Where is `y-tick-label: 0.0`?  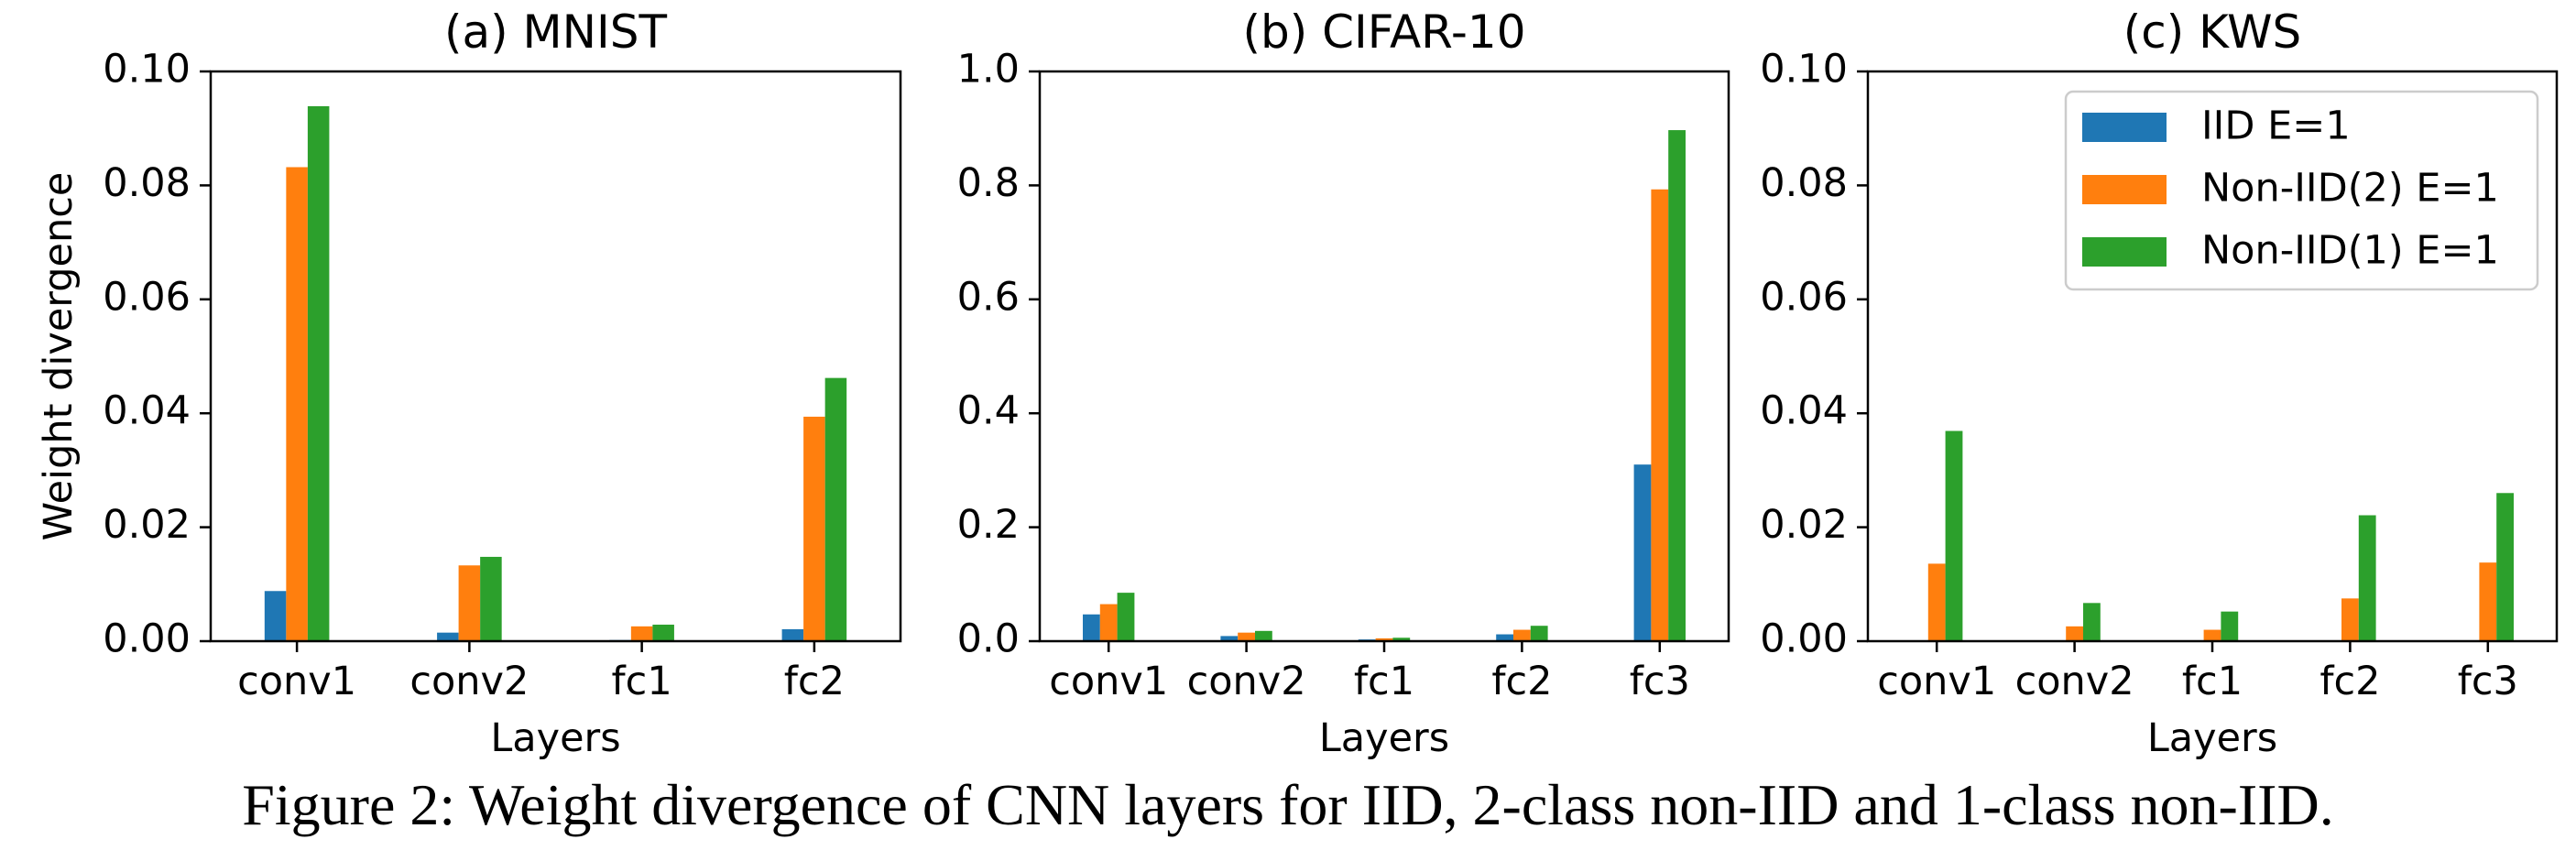 y-tick-label: 0.0 is located at coordinates (989, 639).